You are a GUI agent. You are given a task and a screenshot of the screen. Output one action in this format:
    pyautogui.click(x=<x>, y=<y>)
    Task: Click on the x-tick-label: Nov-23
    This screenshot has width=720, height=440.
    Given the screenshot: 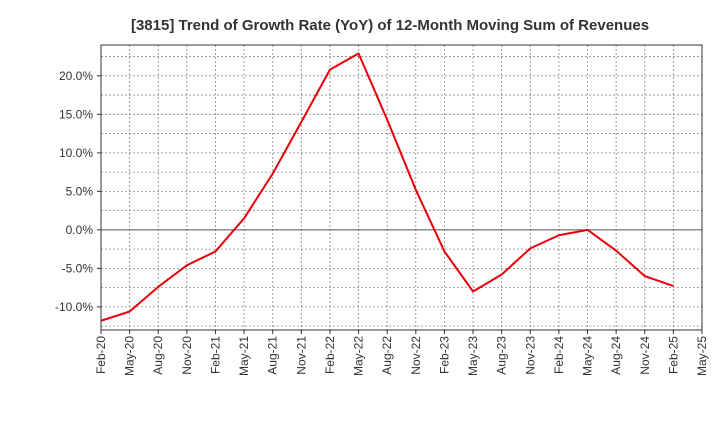 What is the action you would take?
    pyautogui.click(x=530, y=355)
    